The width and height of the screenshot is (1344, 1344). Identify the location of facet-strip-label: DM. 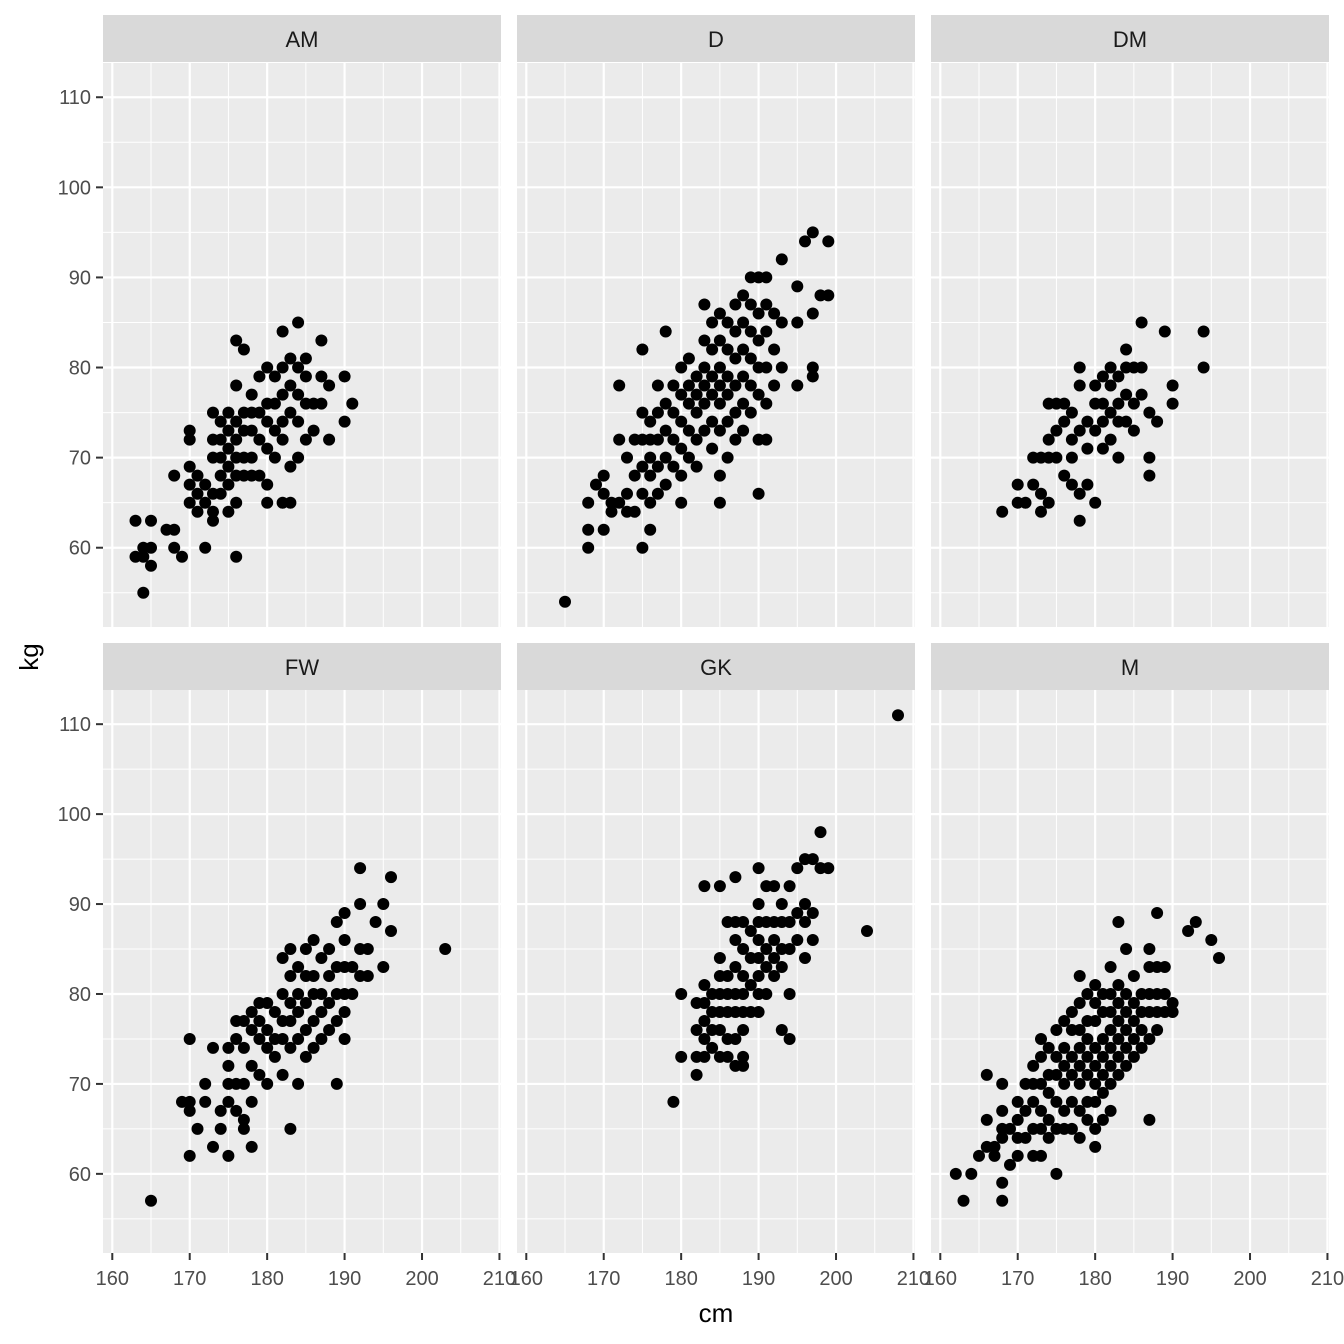
(1130, 39).